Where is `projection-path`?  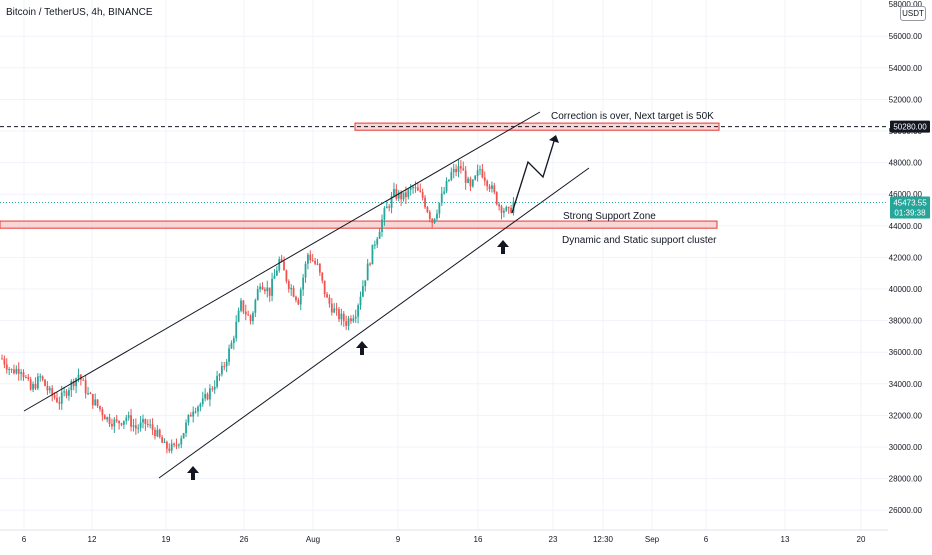
projection-path is located at coordinates (533, 175).